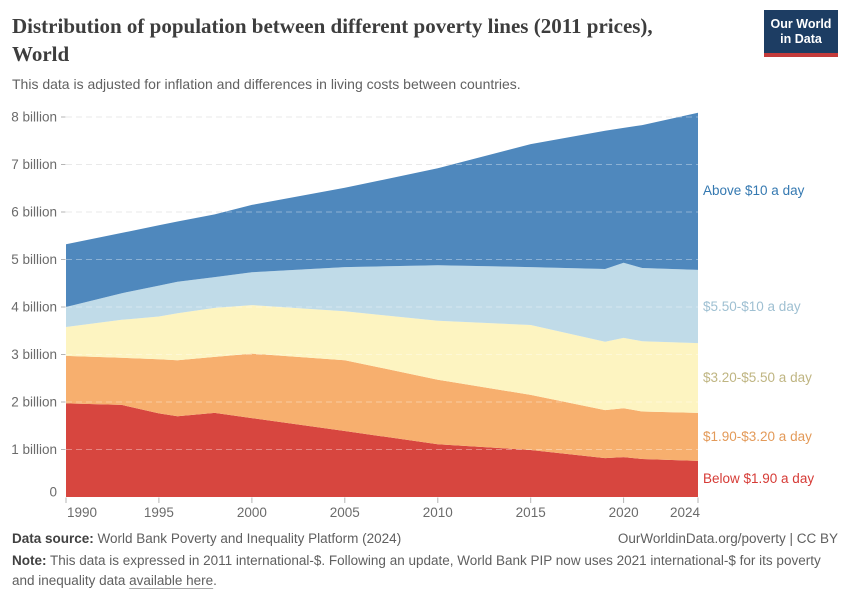 The height and width of the screenshot is (600, 850). Describe the element at coordinates (171, 580) in the screenshot. I see `available-here-link: available here` at that location.